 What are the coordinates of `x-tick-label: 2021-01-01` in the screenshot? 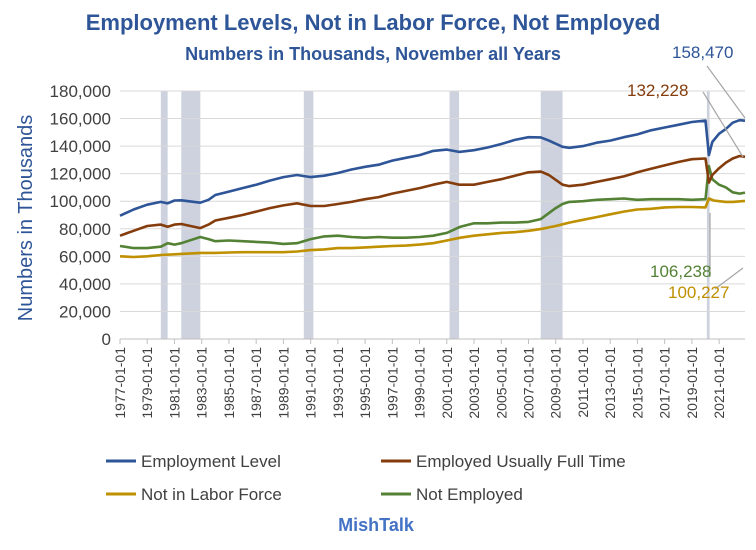 It's located at (719, 383).